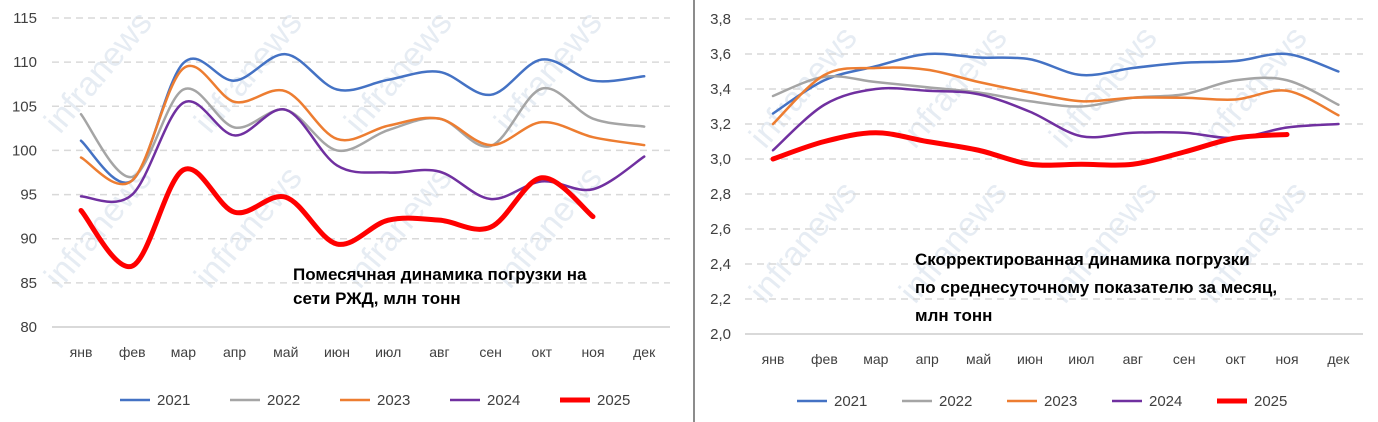  Describe the element at coordinates (953, 315) in the screenshot. I see `chart-title-line: млн тонн` at that location.